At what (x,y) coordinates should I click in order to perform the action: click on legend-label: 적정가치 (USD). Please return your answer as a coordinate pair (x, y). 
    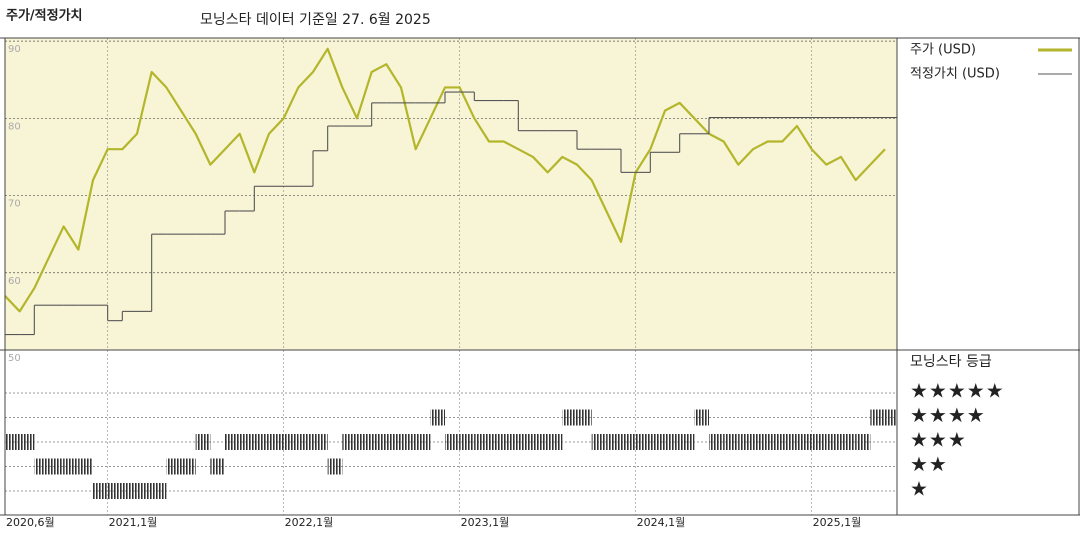
    Looking at the image, I should click on (955, 74).